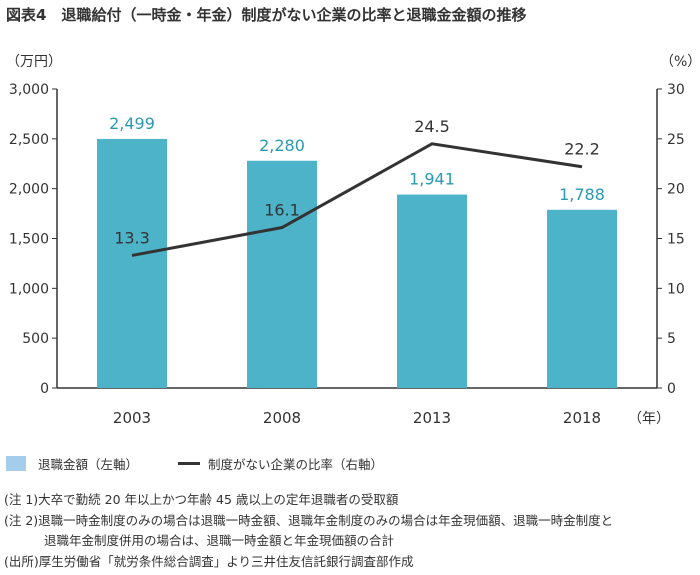  What do you see at coordinates (219, 540) in the screenshot?
I see `note-2-cont: 退職年金制度併用の場合は、退職一時金額と年金現価額の合計` at bounding box center [219, 540].